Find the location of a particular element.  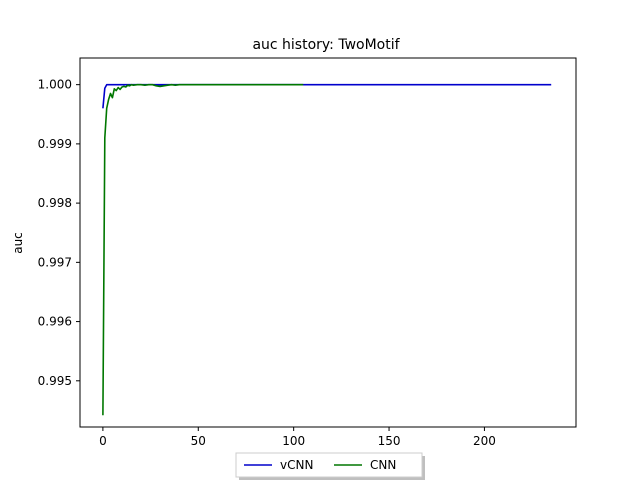

legend-label-cnn: CNN is located at coordinates (383, 465).